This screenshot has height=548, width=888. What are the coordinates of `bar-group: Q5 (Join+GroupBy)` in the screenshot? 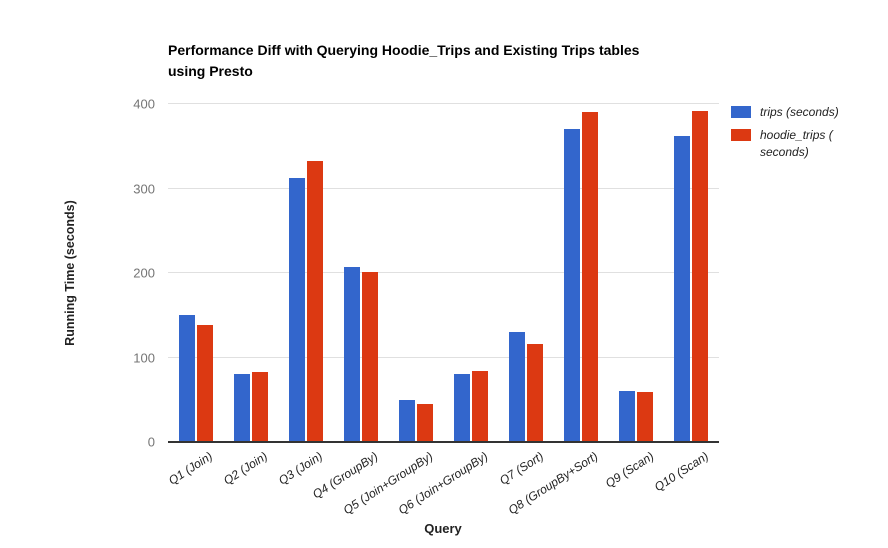 It's located at (392, 310).